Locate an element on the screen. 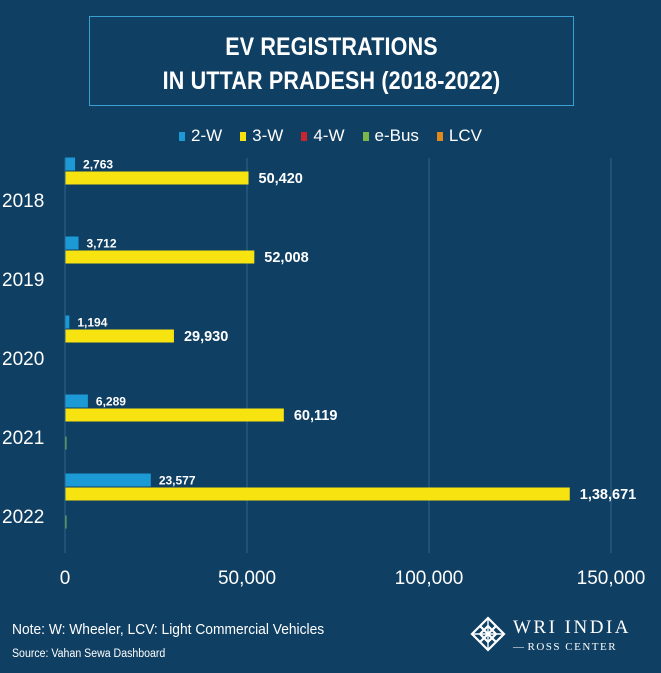 This screenshot has width=661, height=673. data-label: 1,194 is located at coordinates (92, 322).